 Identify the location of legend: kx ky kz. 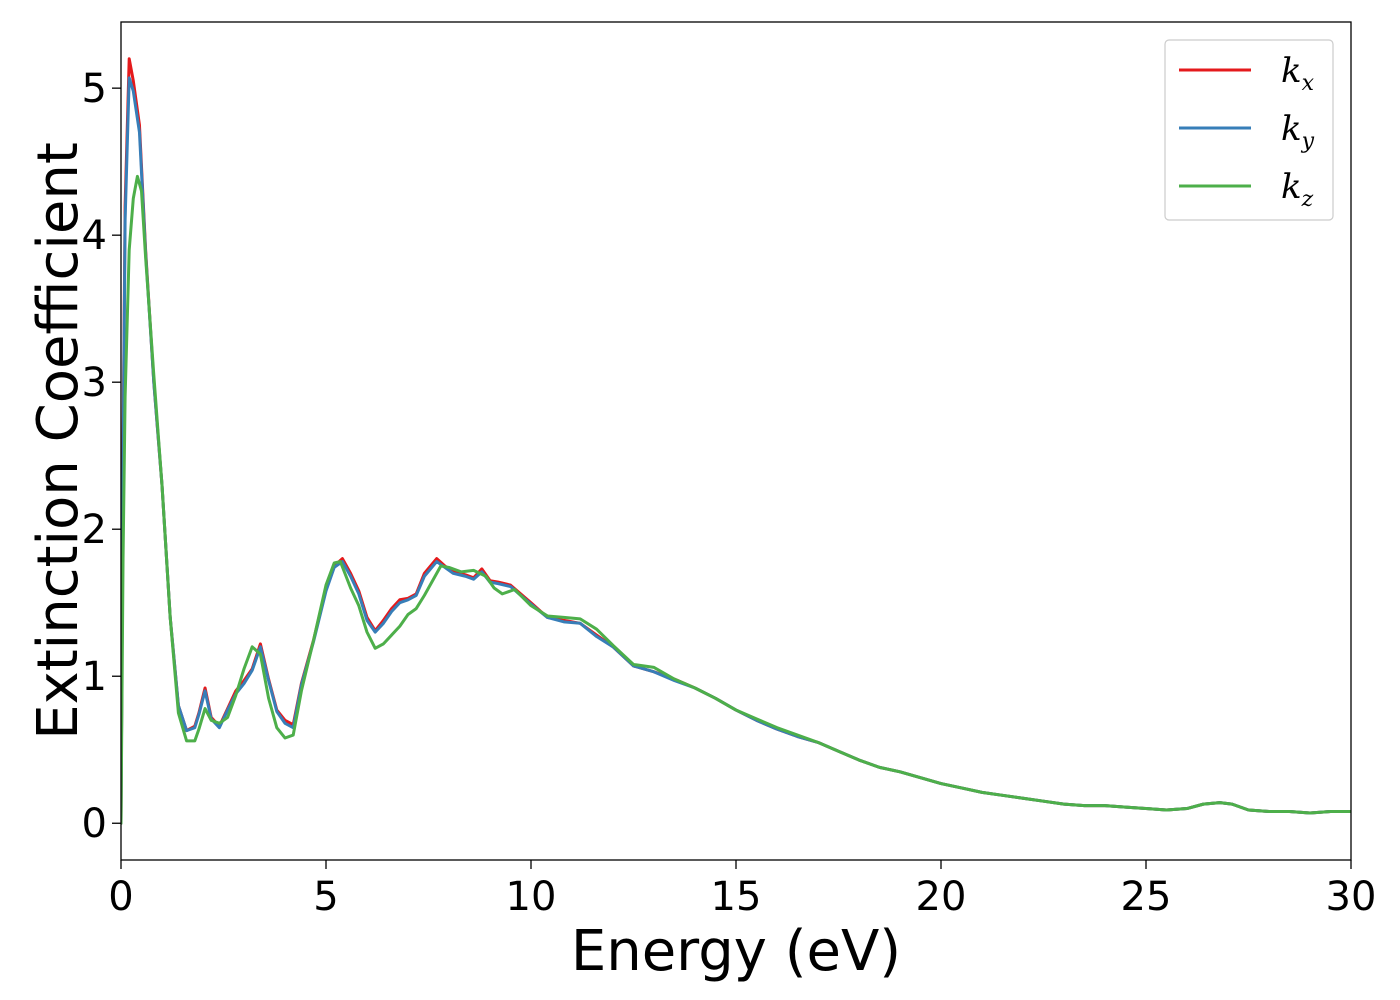
(1249, 130).